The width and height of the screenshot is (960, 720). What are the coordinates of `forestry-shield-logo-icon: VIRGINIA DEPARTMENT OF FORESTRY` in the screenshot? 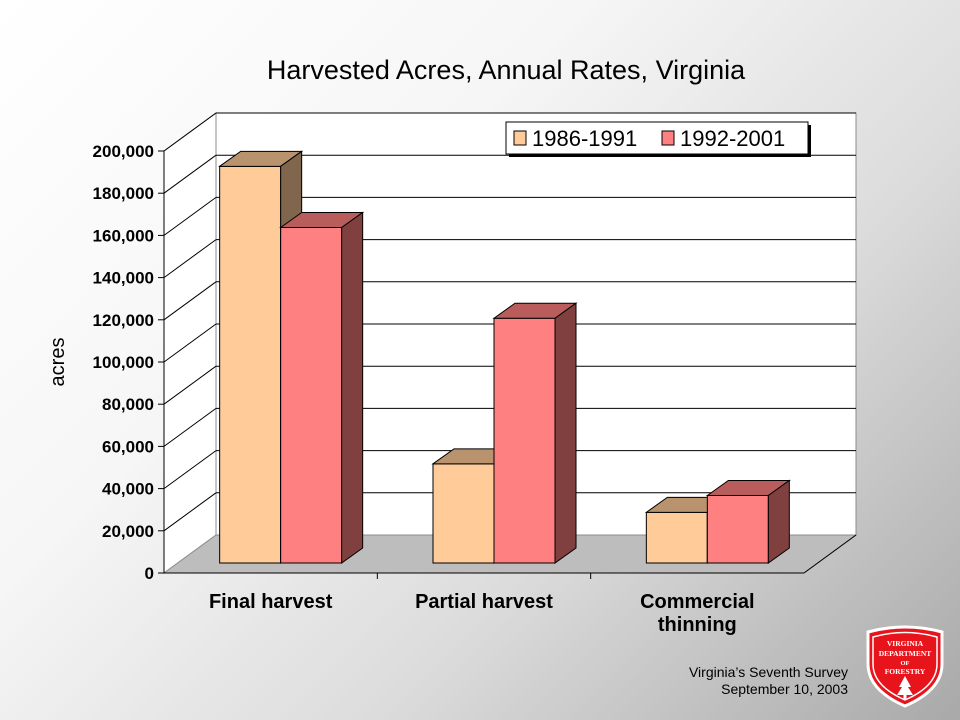 It's located at (905, 666).